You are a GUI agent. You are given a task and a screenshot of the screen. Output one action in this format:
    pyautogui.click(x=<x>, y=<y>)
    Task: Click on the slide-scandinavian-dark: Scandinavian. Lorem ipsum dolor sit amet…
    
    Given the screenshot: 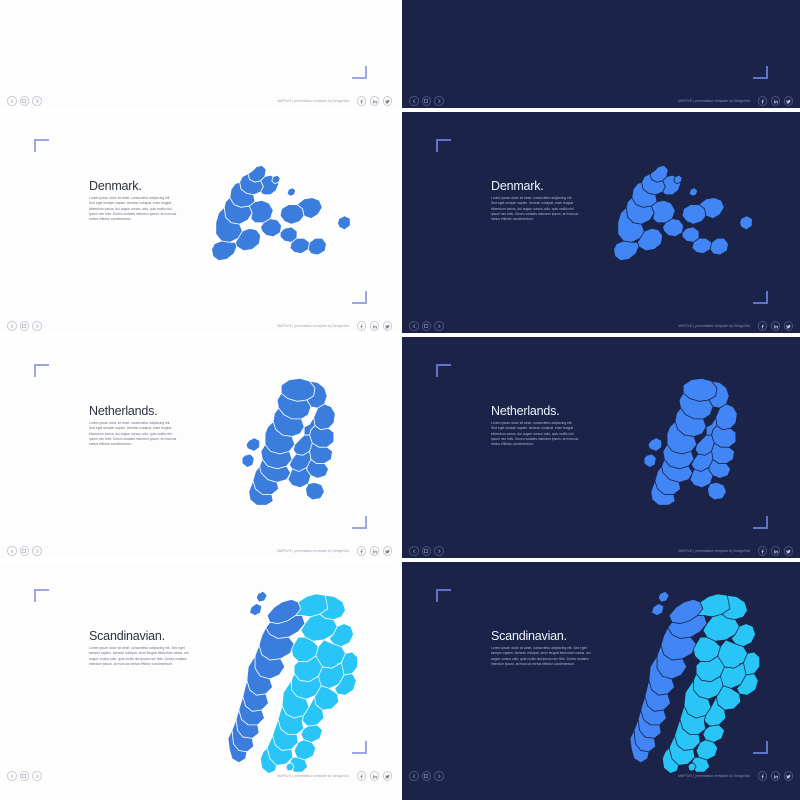 What is the action you would take?
    pyautogui.click(x=599, y=681)
    